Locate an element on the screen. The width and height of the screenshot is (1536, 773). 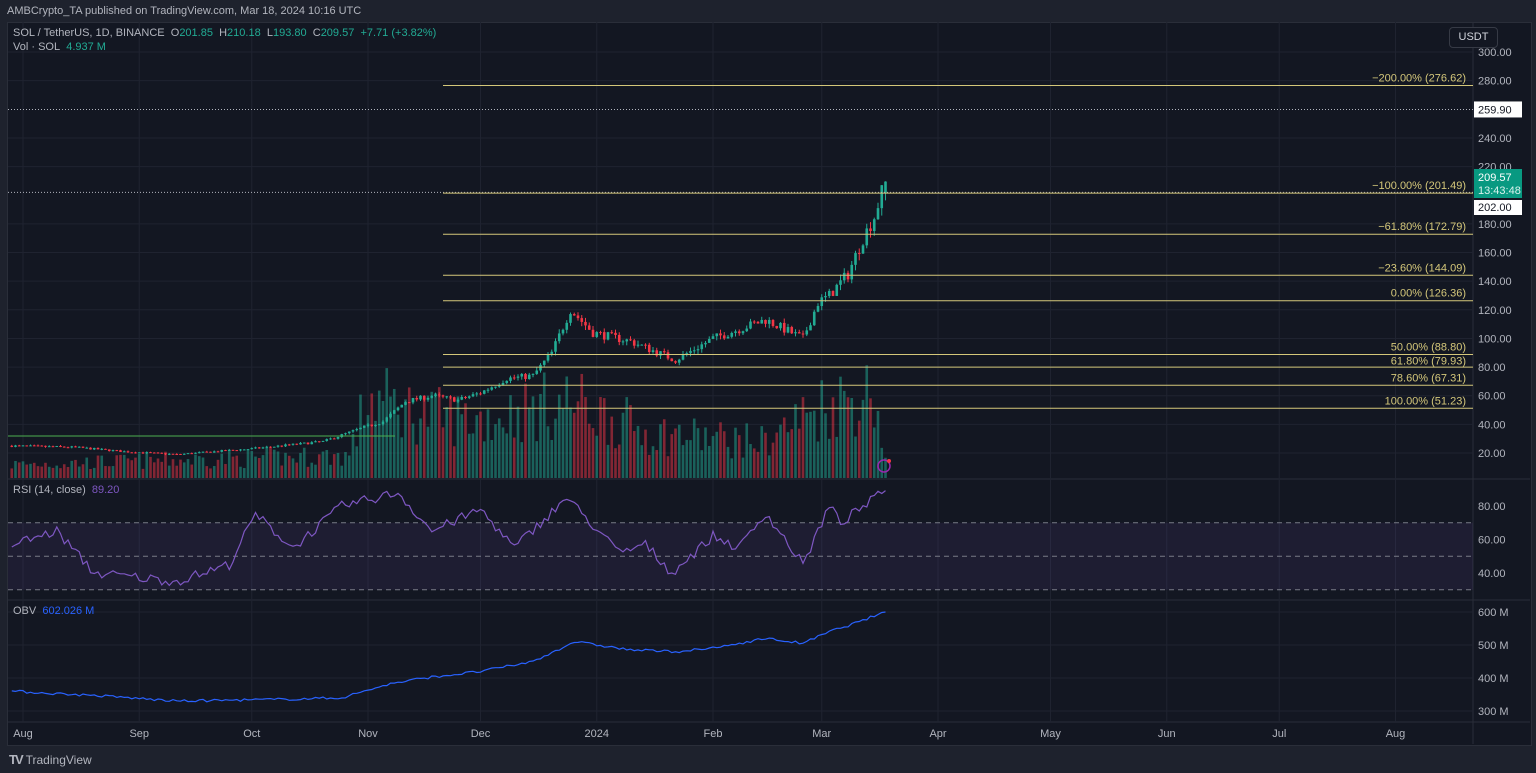
price-tick-label: 100.00 is located at coordinates (1495, 339).